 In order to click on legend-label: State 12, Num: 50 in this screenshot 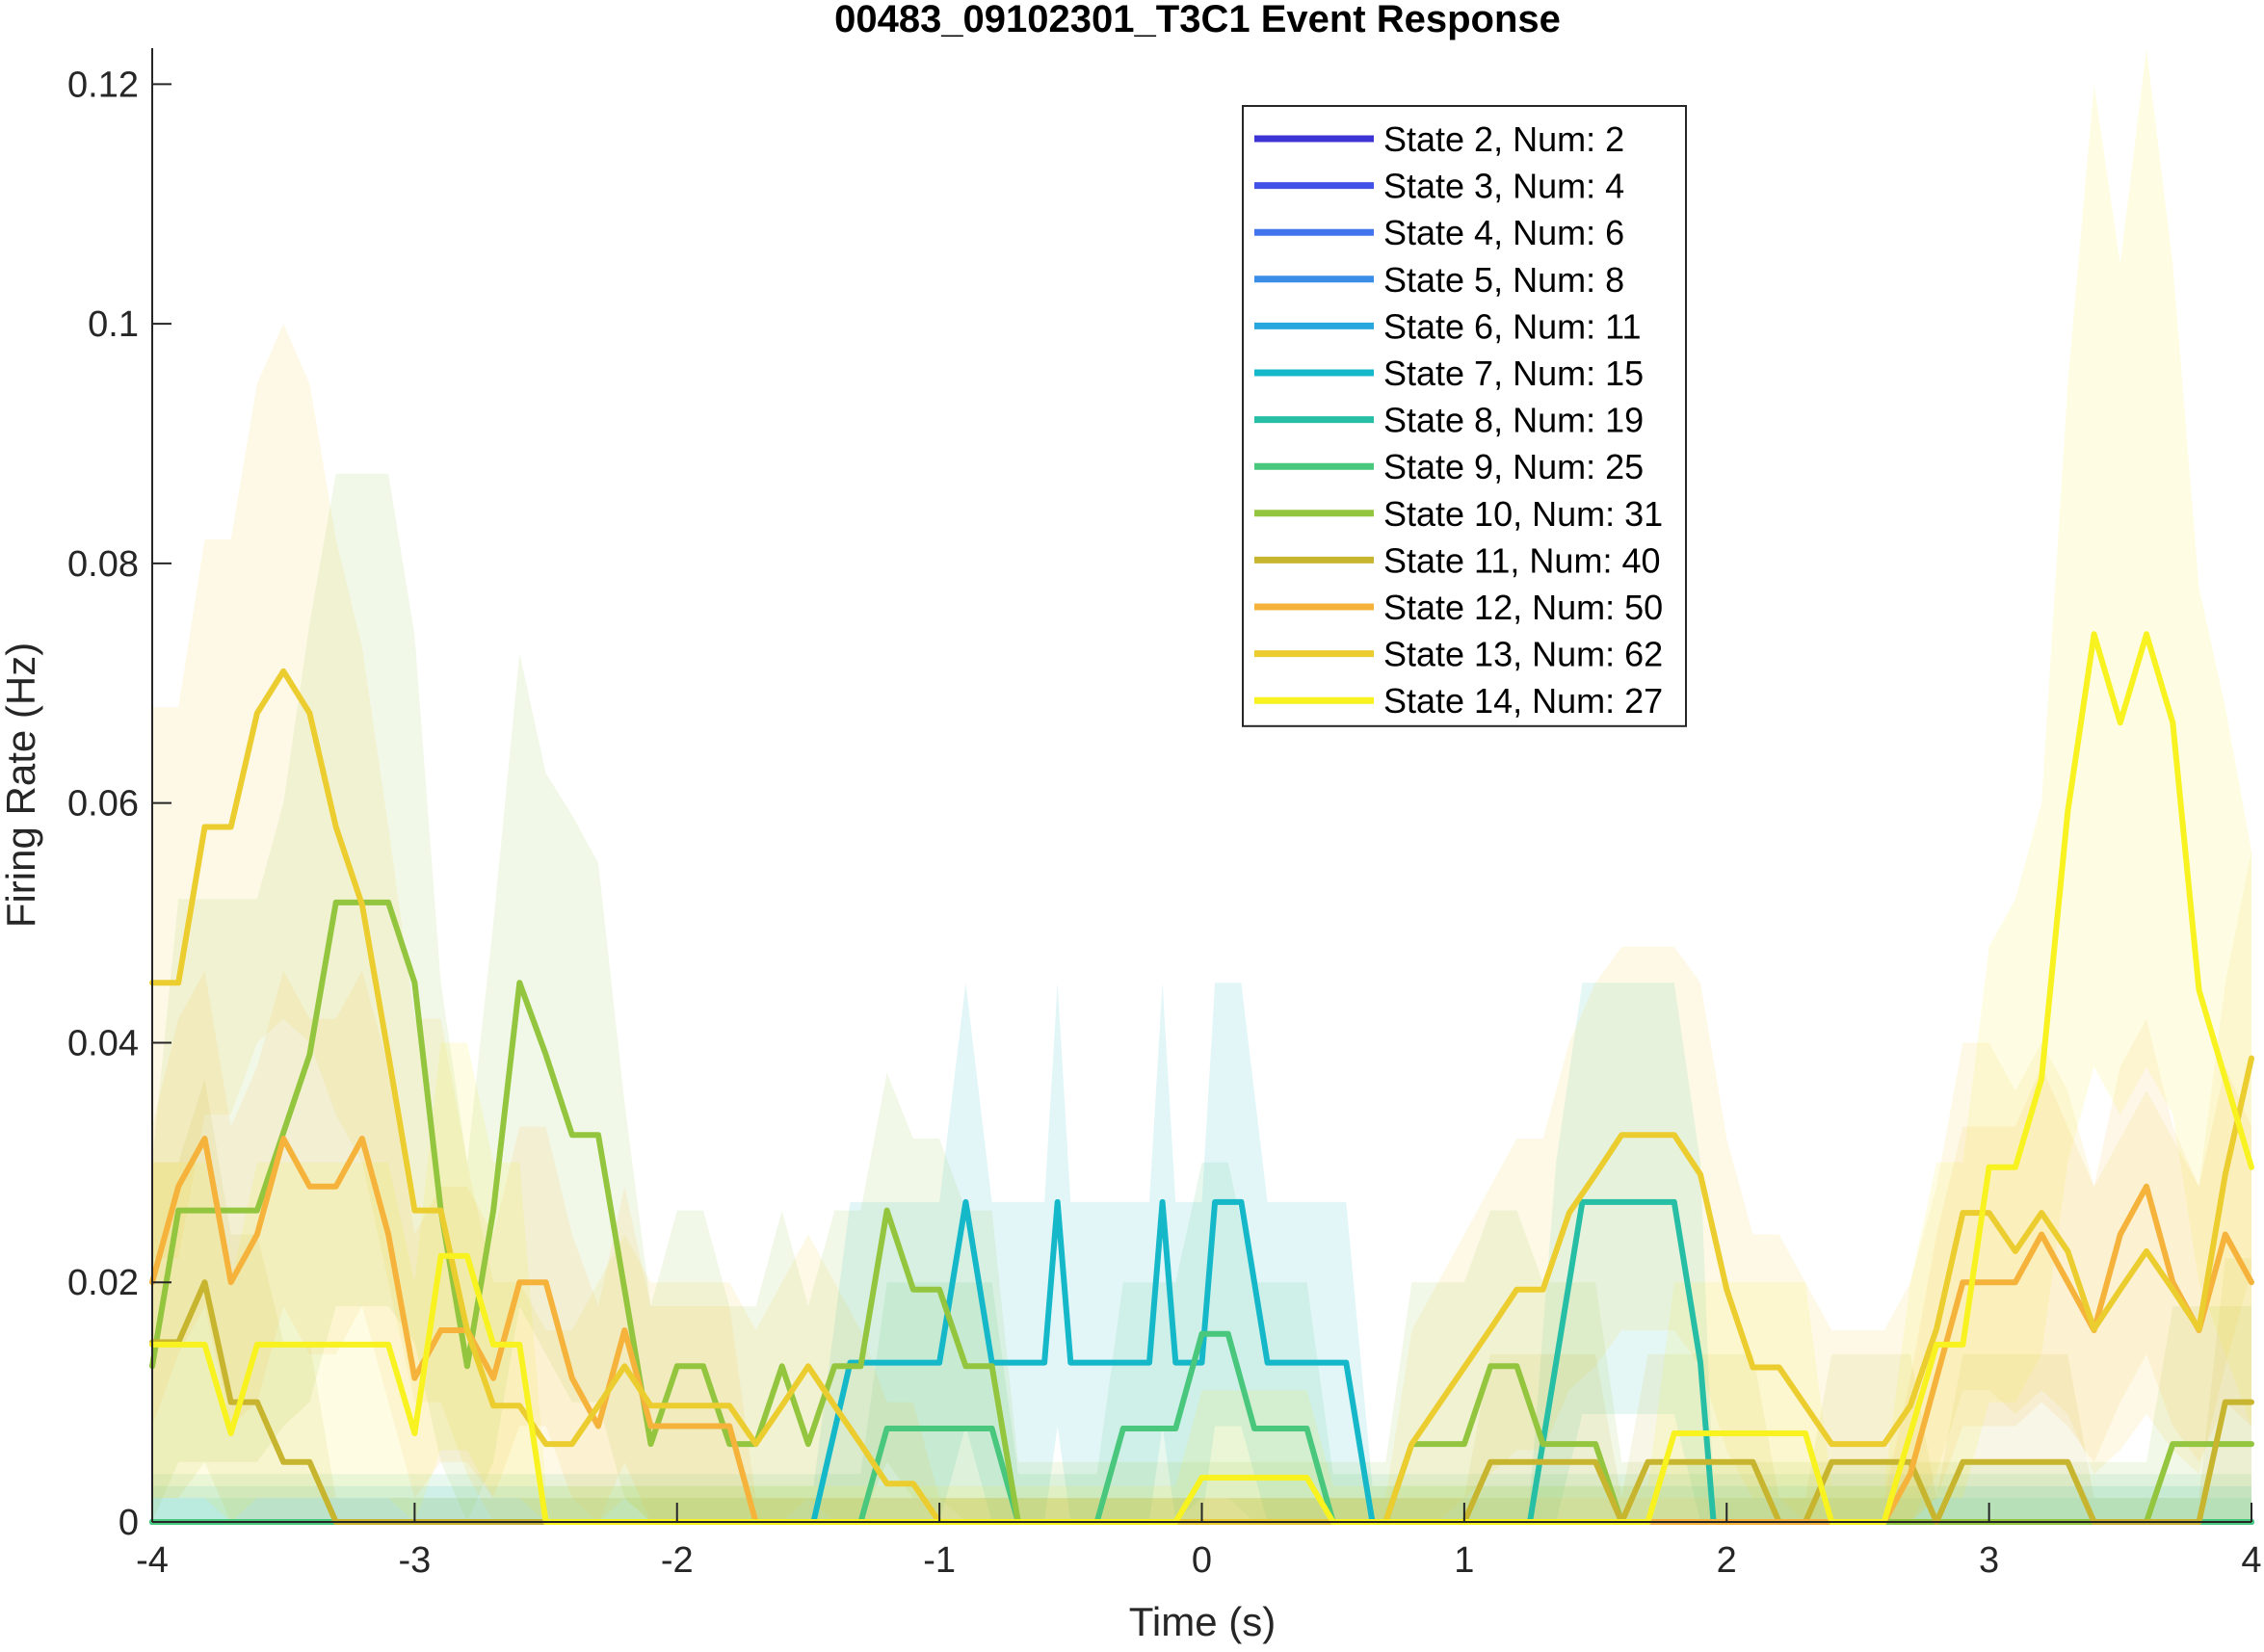, I will do `click(1523, 607)`.